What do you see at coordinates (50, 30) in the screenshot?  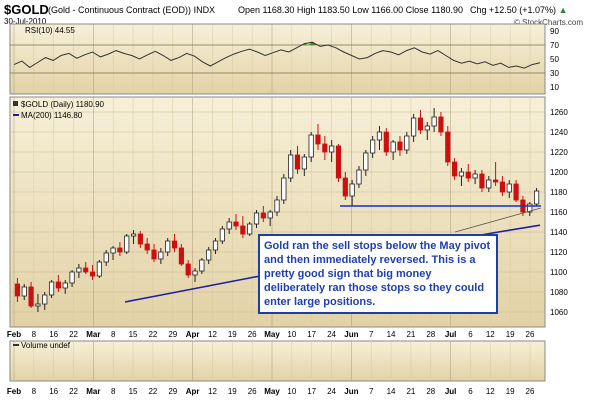 I see `rsi-legend: RSI(10) 44.55` at bounding box center [50, 30].